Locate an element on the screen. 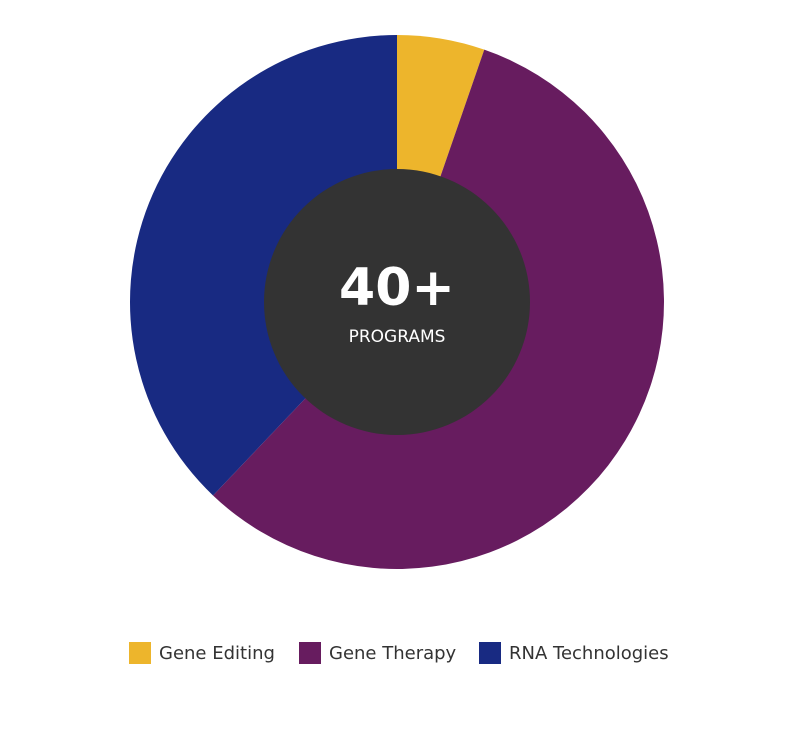 The height and width of the screenshot is (730, 794). legend-label: Gene Therapy is located at coordinates (393, 653).